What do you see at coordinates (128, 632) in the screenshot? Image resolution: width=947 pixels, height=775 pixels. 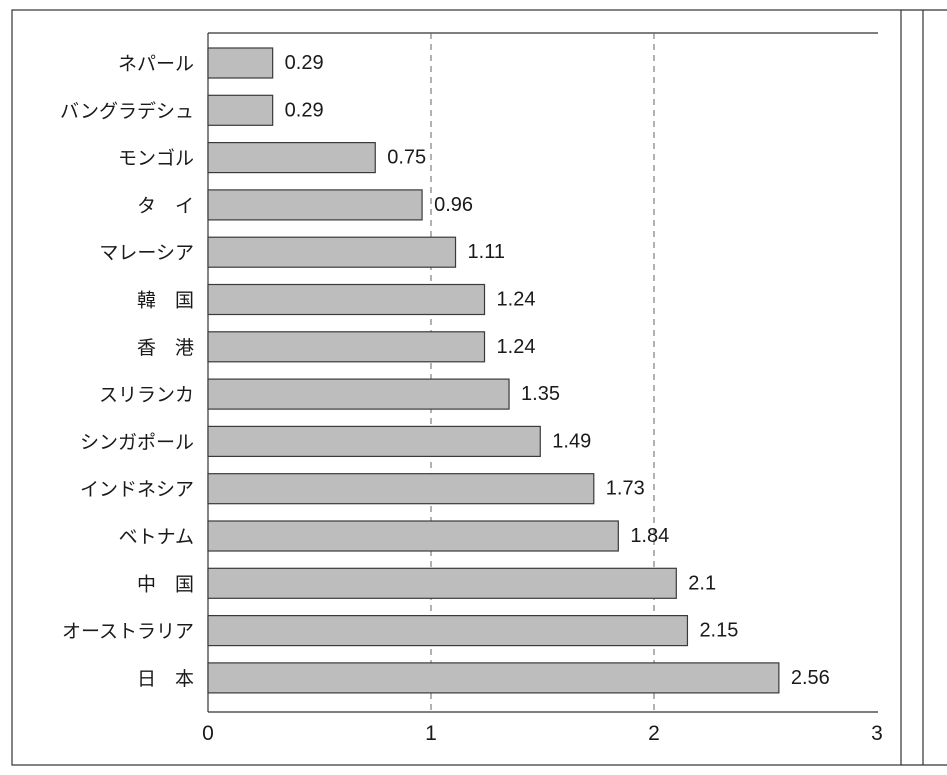 I see `category-label-12: オーストラリア` at bounding box center [128, 632].